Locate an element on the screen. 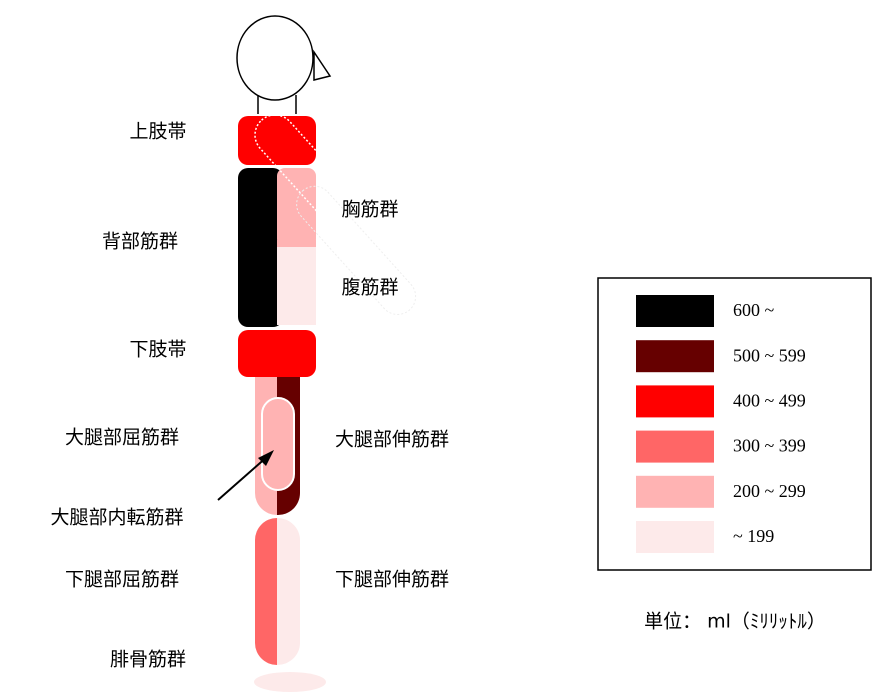 The image size is (872, 696). leg-extensor is located at coordinates (288, 591).